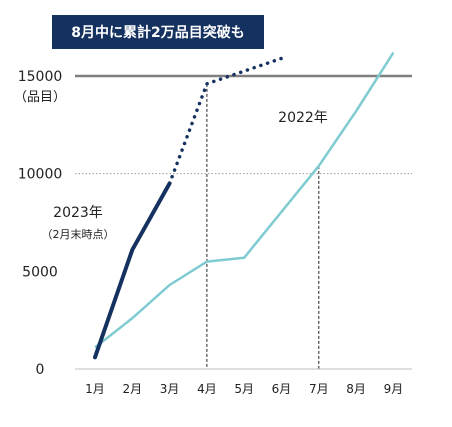 This screenshot has height=427, width=452. What do you see at coordinates (40, 97) in the screenshot?
I see `y-unit-label: （品目）` at bounding box center [40, 97].